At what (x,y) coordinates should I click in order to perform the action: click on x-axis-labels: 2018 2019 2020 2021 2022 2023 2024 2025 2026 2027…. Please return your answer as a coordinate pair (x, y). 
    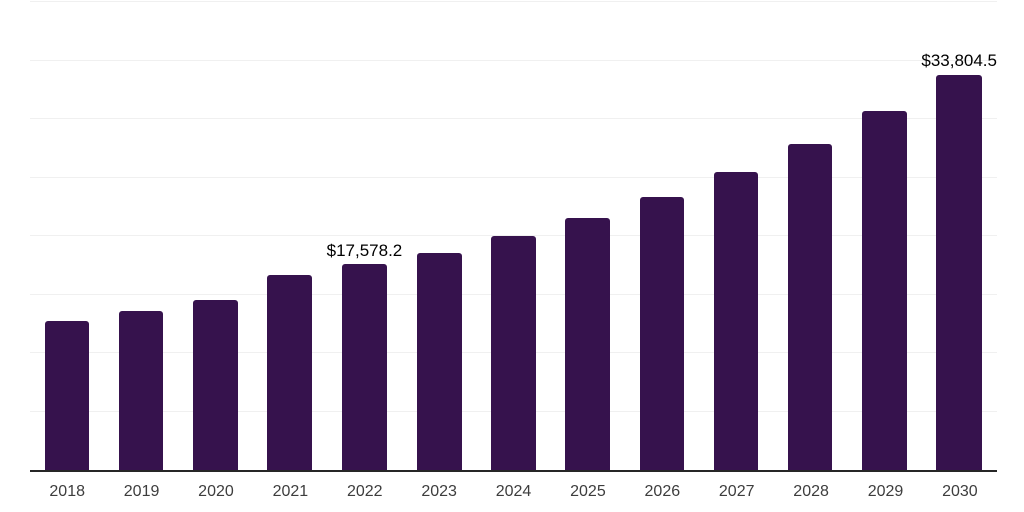
    Looking at the image, I should click on (513, 492).